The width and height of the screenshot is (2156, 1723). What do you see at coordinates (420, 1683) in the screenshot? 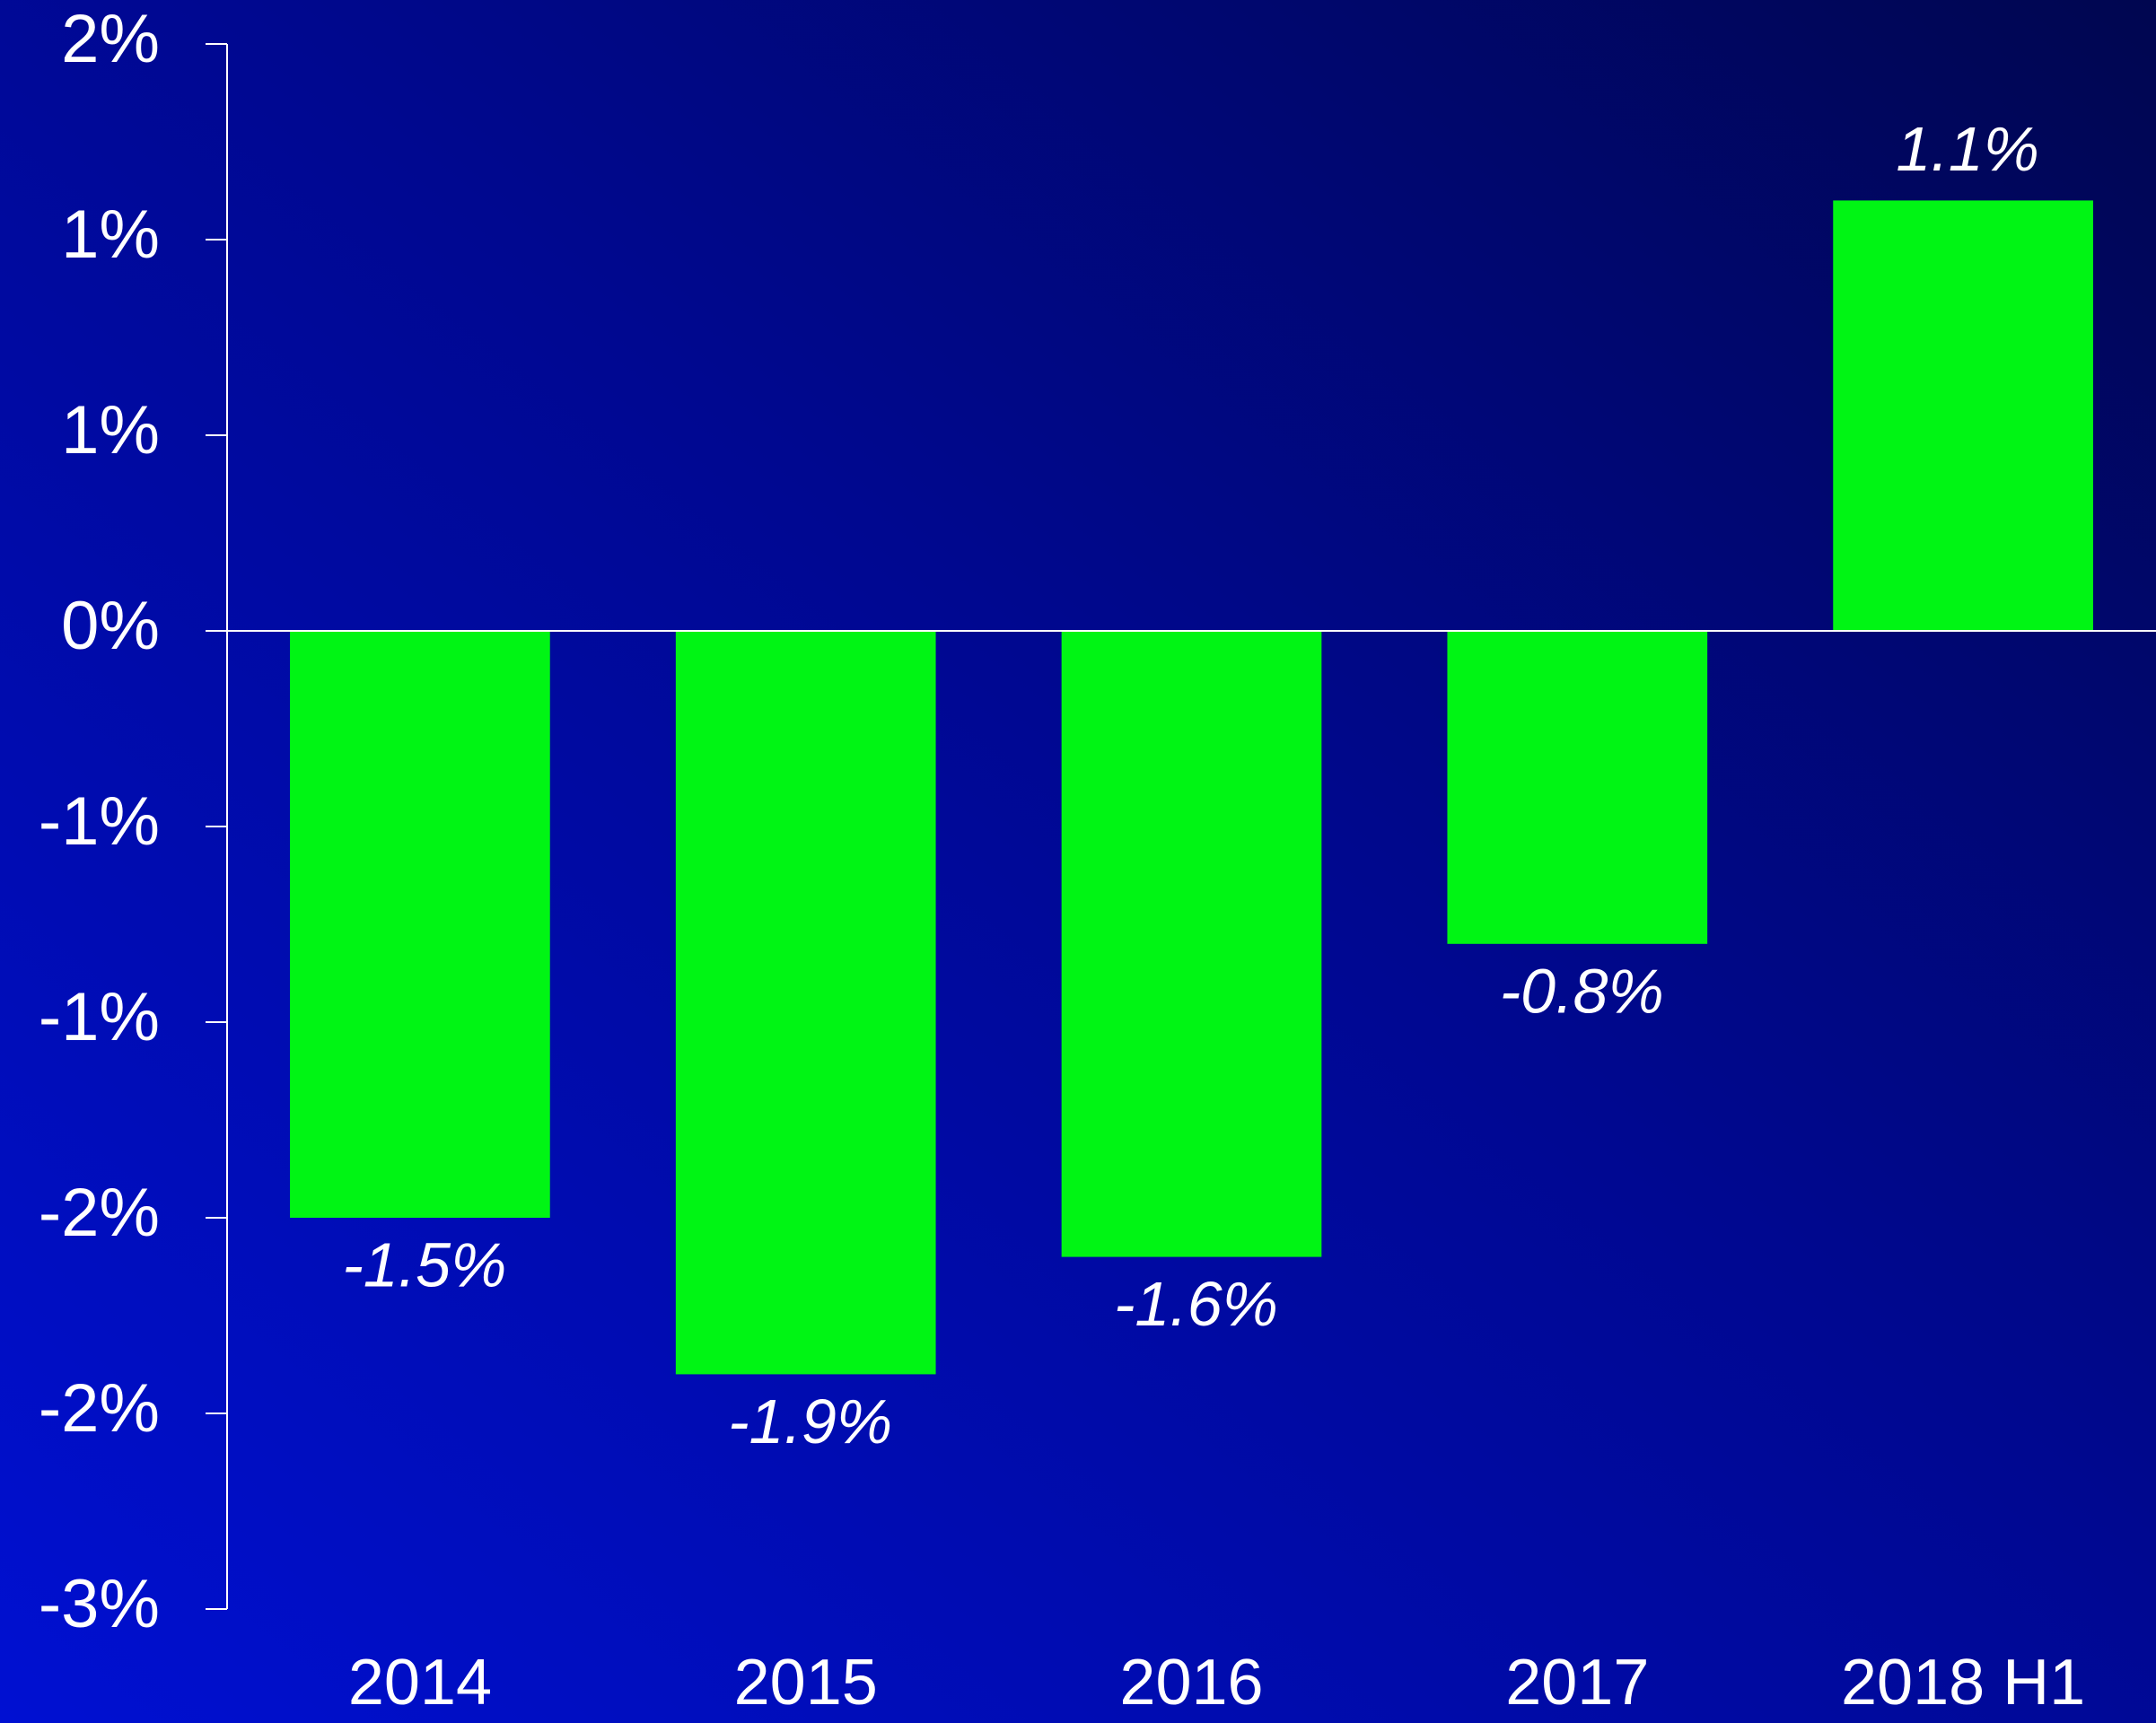
I see `x-tick-label: 2014` at bounding box center [420, 1683].